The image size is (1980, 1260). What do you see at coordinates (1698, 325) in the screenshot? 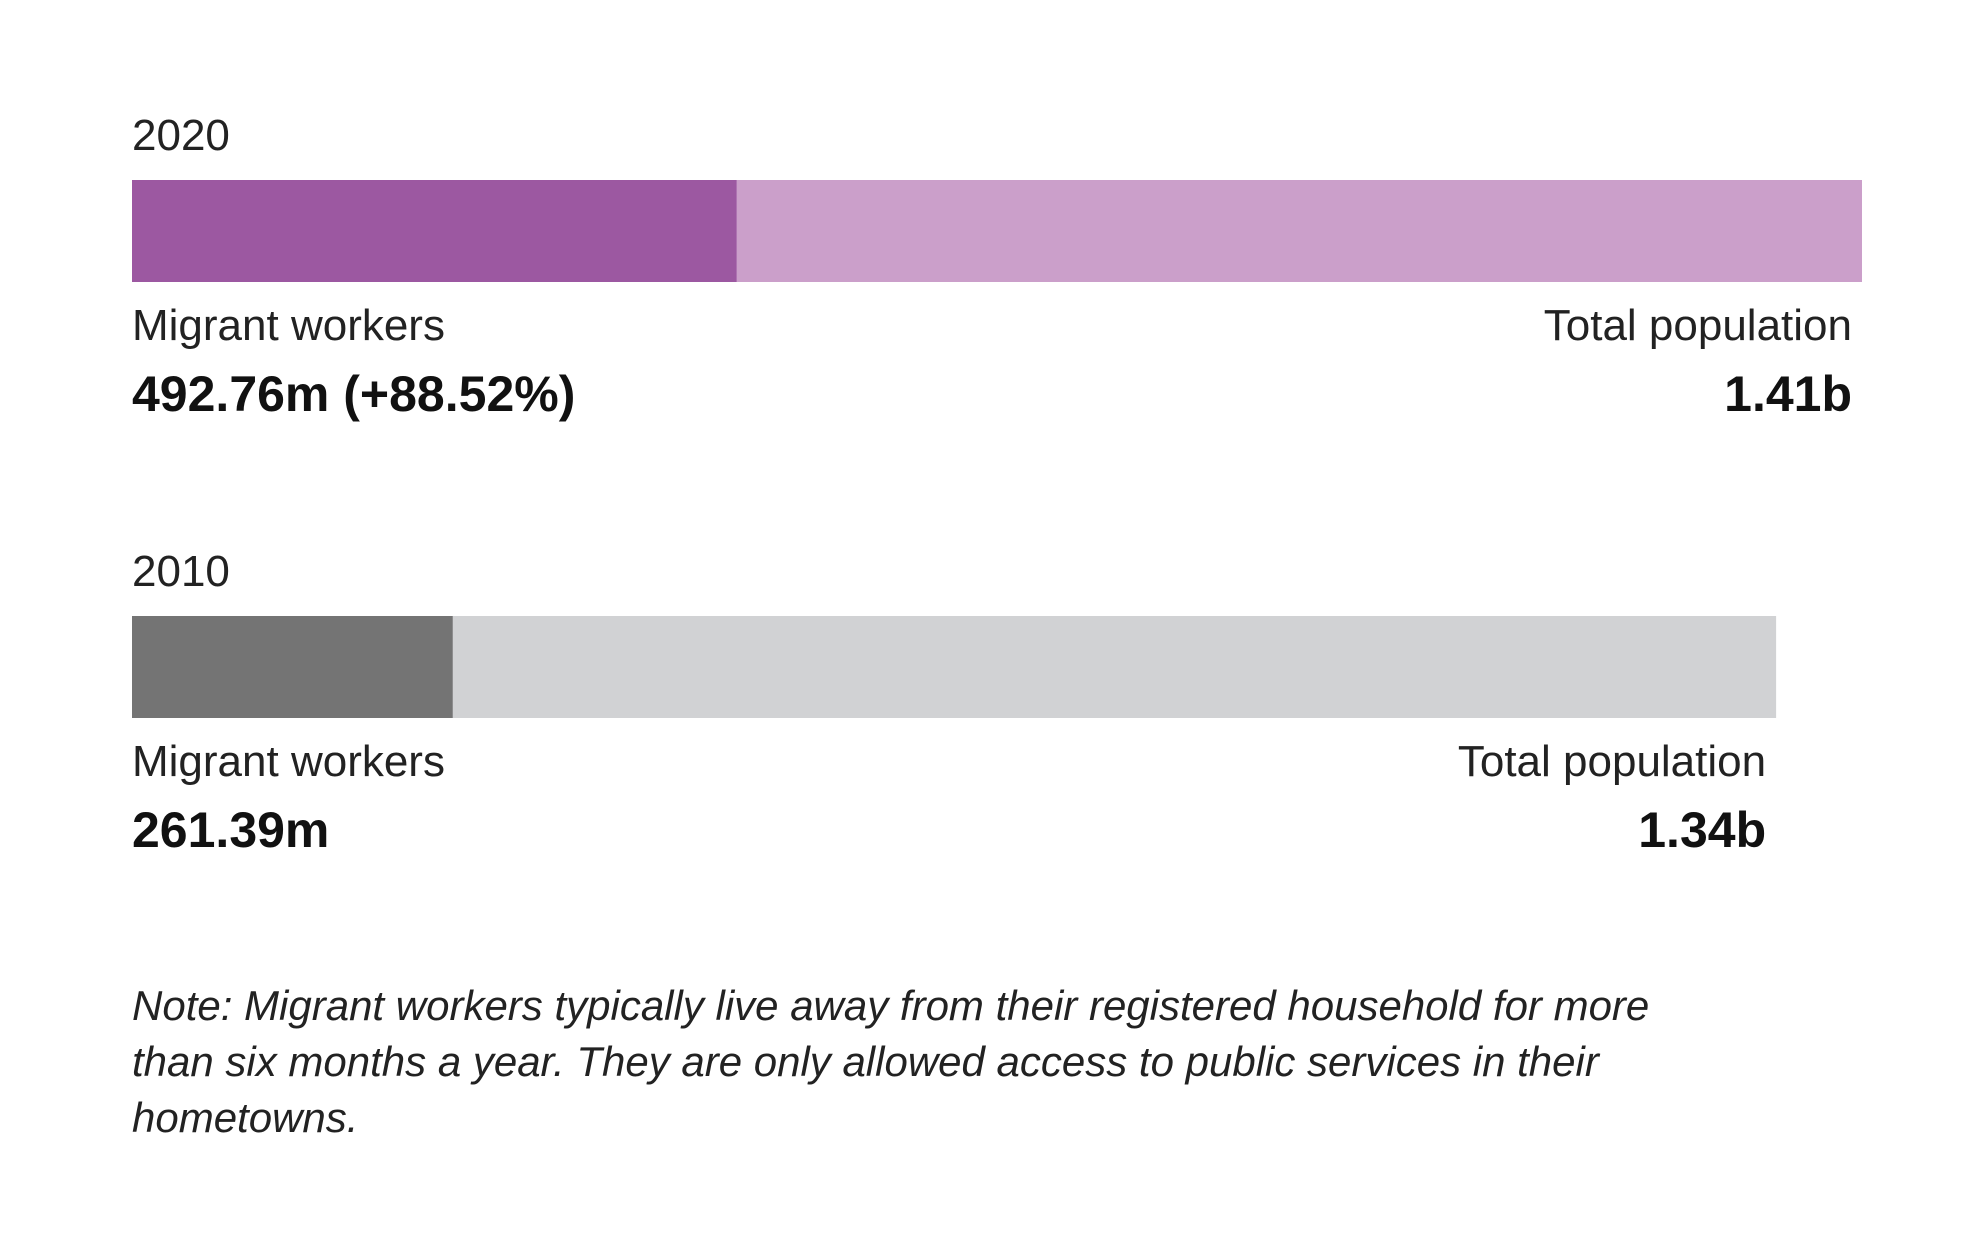
I see `total-population-label-2020: Total population` at bounding box center [1698, 325].